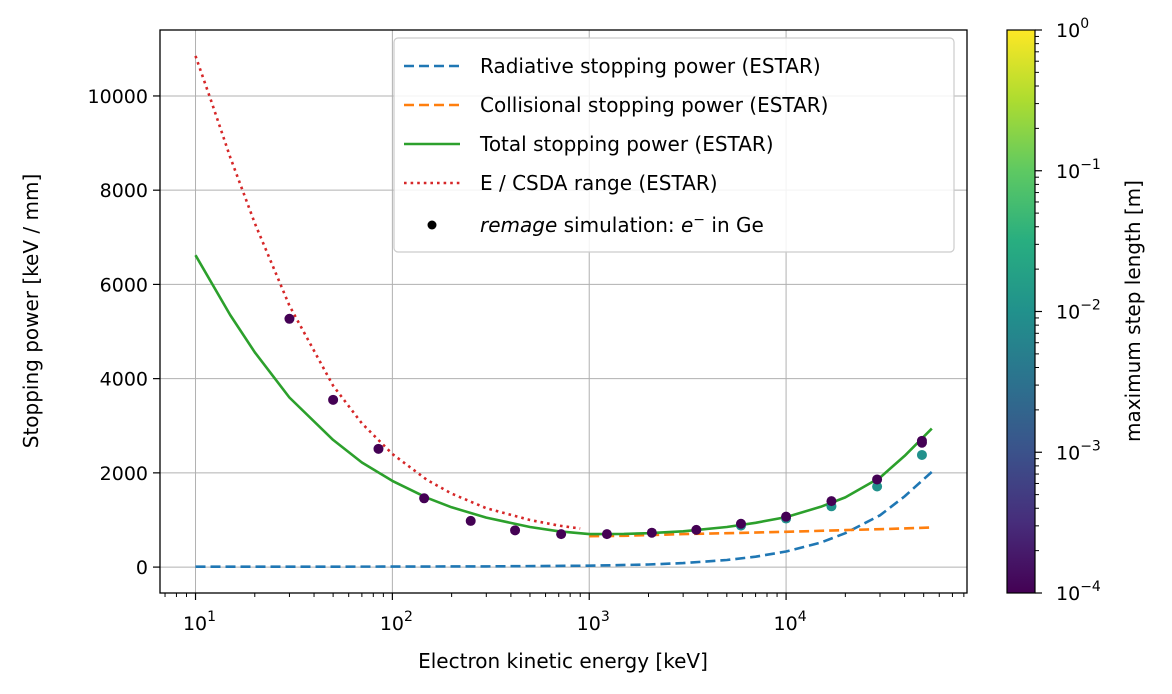 Image resolution: width=1172 pixels, height=694 pixels. Describe the element at coordinates (622, 224) in the screenshot. I see `legend-label-simulation: remage simulation: e− in Ge` at that location.